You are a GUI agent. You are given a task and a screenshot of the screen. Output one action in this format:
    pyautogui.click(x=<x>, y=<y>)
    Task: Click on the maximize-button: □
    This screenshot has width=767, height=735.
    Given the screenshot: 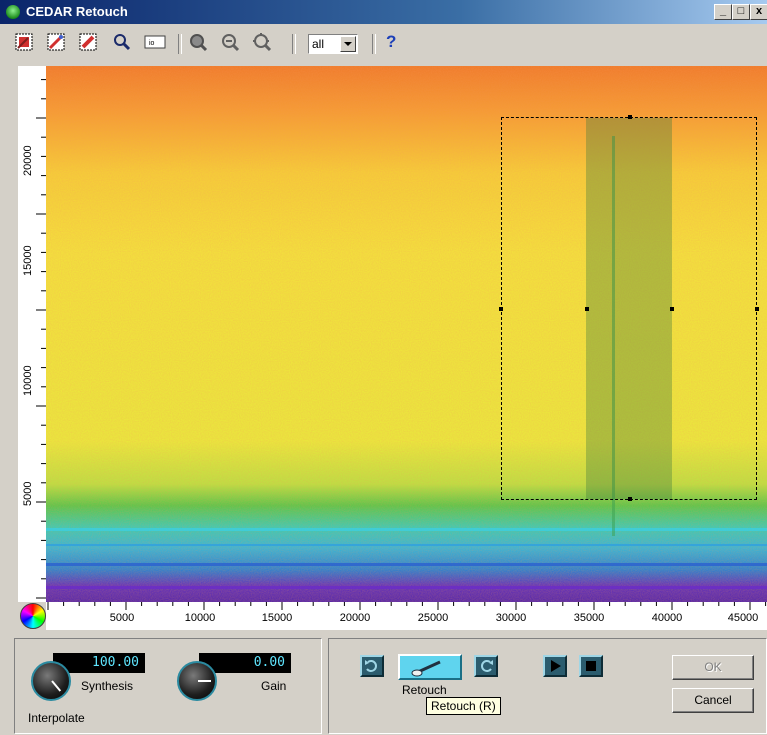 What is the action you would take?
    pyautogui.click(x=741, y=12)
    